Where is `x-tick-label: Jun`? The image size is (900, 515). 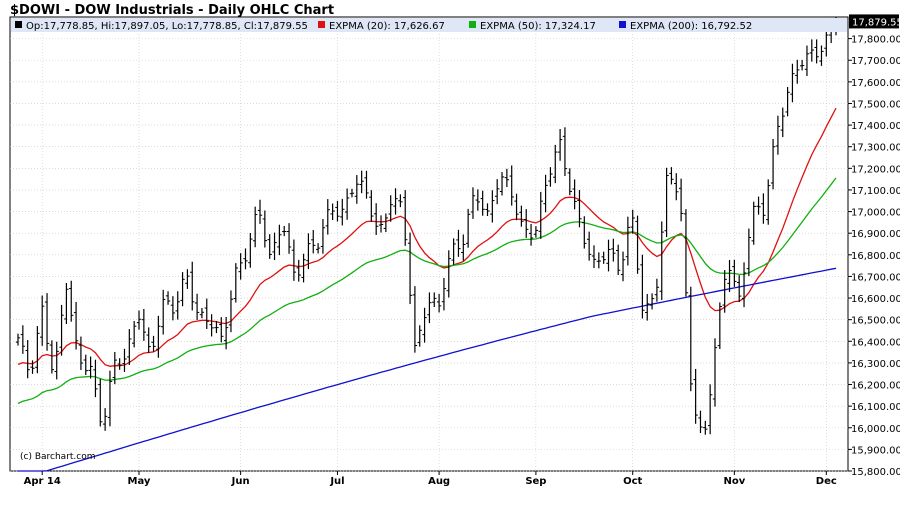 x-tick-label: Jun is located at coordinates (240, 481).